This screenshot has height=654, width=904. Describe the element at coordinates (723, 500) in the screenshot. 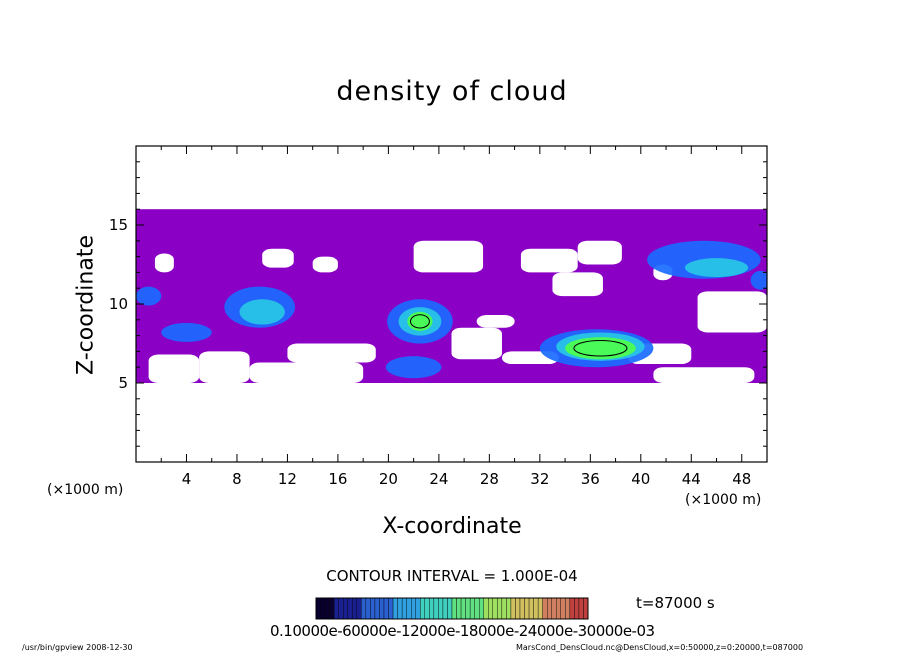

I see `x-unit-label-right: (×1000 m)` at that location.